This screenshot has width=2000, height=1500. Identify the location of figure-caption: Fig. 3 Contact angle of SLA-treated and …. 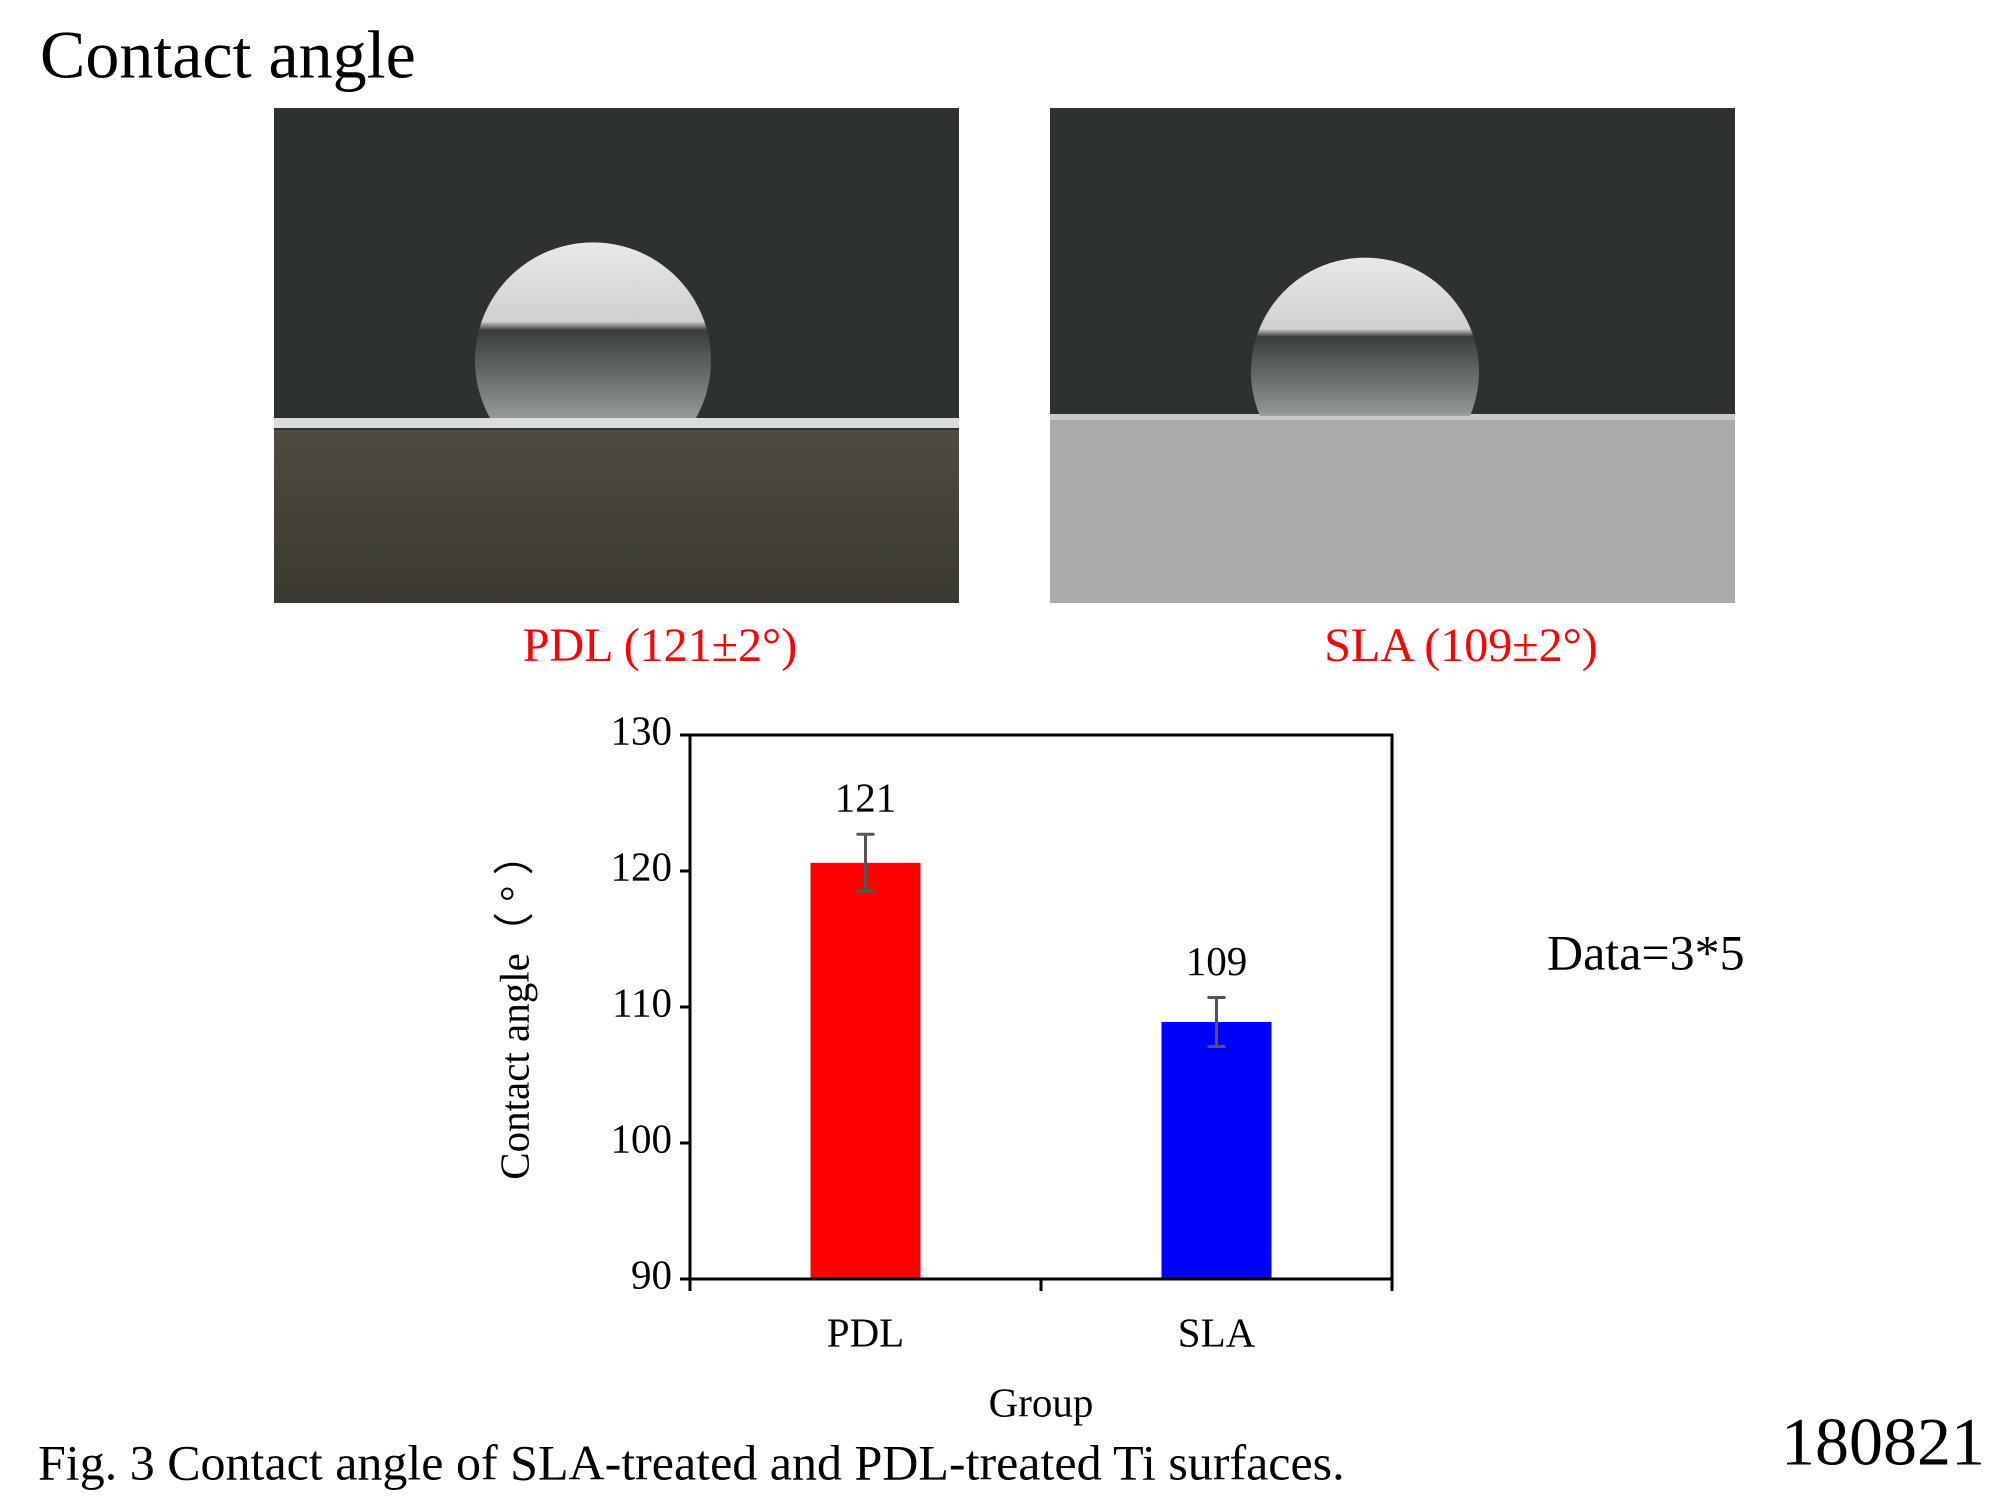
(691, 1462).